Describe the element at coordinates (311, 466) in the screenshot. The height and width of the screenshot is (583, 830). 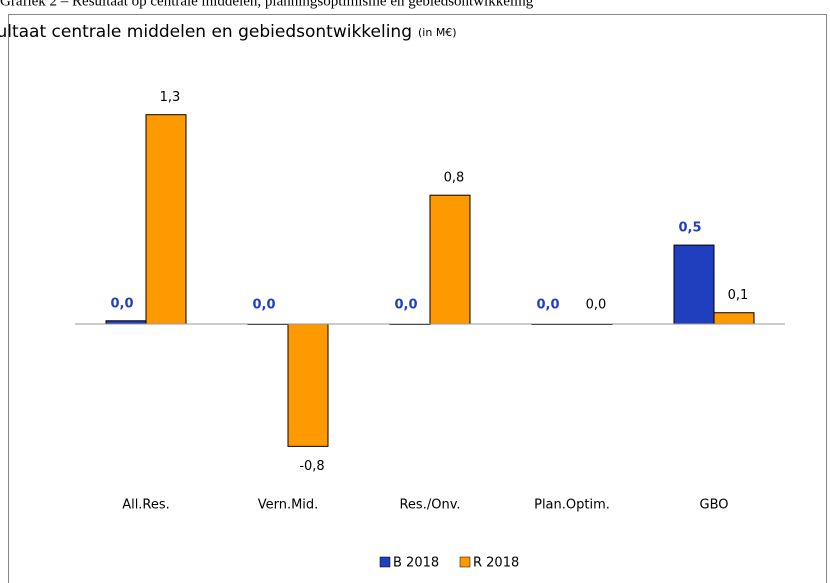
I see `value-label: -0,8` at that location.